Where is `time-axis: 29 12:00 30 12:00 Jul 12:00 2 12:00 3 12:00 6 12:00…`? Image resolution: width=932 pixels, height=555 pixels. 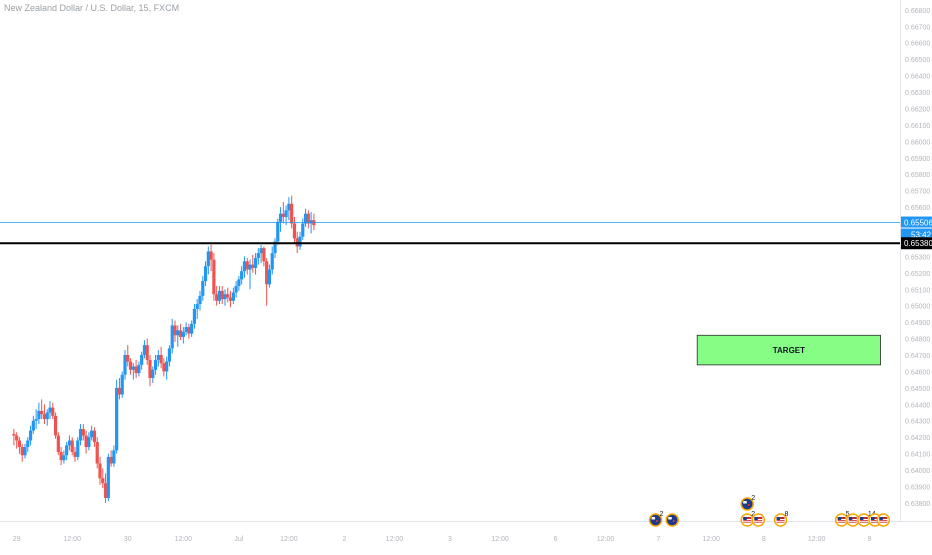
time-axis: 29 12:00 30 12:00 Jul 12:00 2 12:00 3 12:00 6 12:00… is located at coordinates (442, 539).